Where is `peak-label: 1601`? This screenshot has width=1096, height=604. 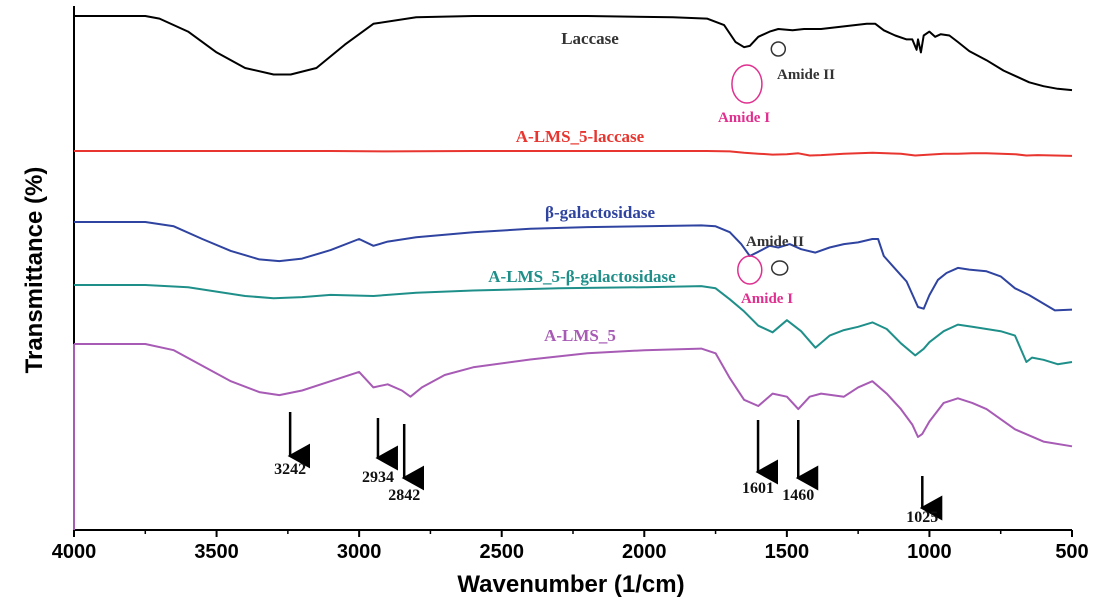 peak-label: 1601 is located at coordinates (758, 488).